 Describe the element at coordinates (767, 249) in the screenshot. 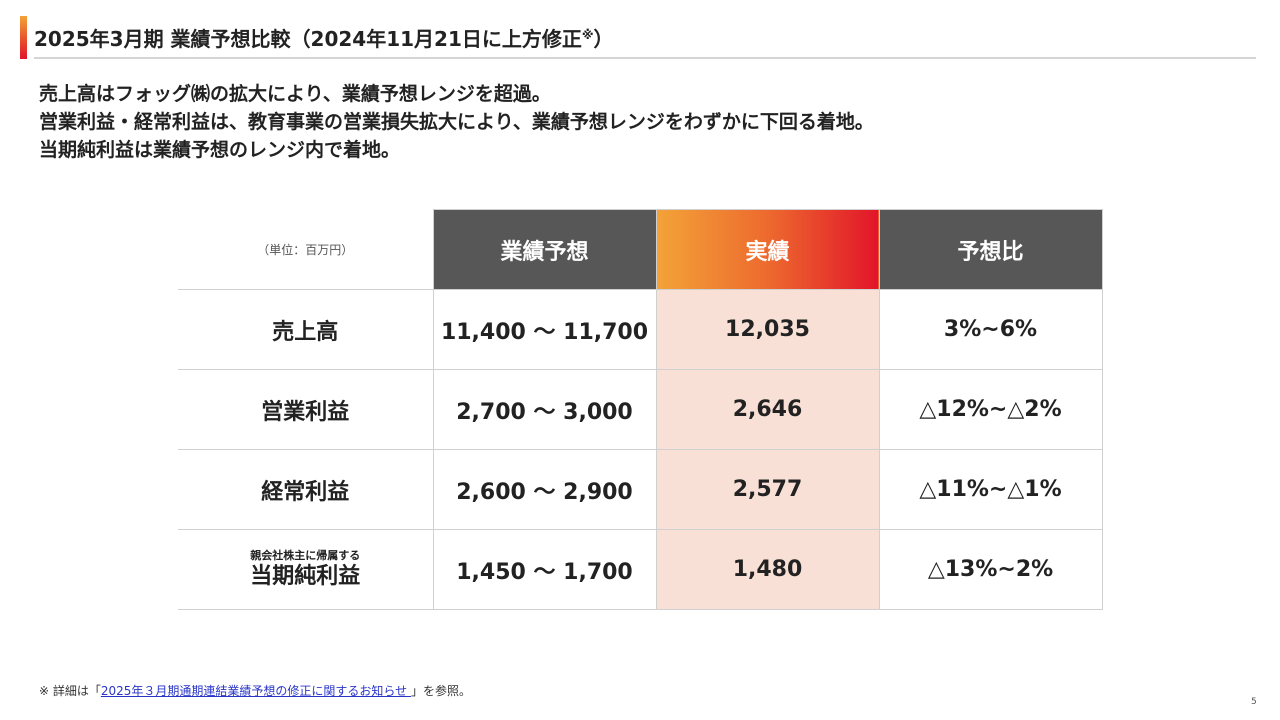

I see `header-actual: 実績` at that location.